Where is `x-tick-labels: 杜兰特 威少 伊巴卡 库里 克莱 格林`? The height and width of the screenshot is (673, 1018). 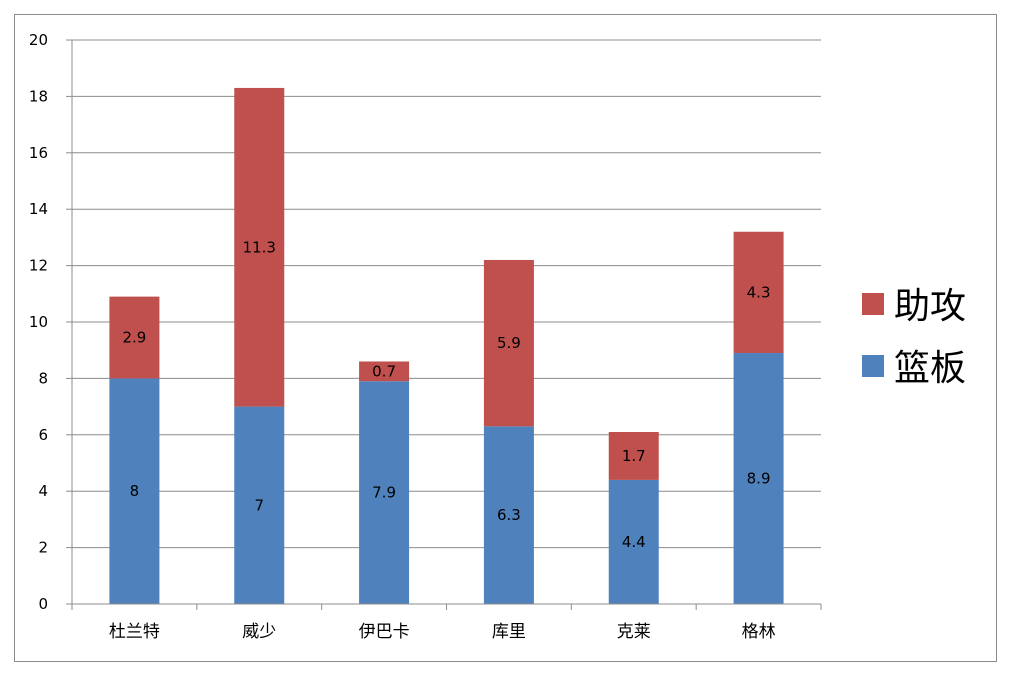 x-tick-labels: 杜兰特 威少 伊巴卡 库里 克莱 格林 is located at coordinates (442, 632).